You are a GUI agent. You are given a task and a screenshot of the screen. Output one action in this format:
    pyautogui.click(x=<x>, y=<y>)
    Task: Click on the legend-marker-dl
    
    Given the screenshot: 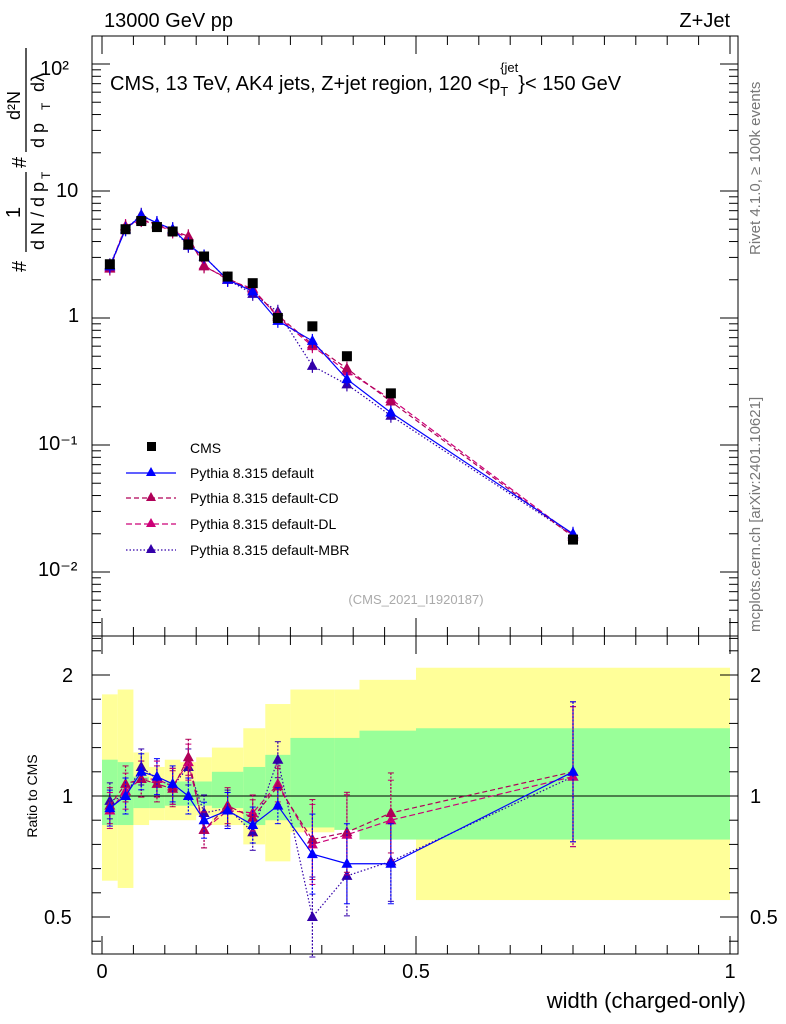 What is the action you would take?
    pyautogui.click(x=151, y=522)
    